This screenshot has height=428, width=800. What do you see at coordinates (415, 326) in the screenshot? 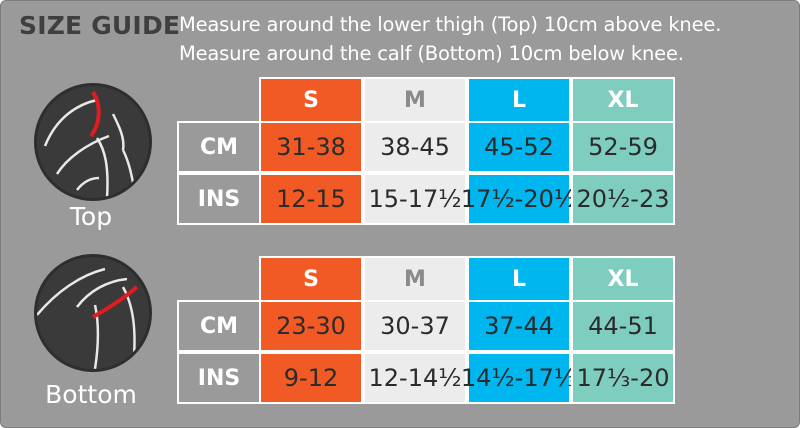
I see `value-cell: 30-37` at bounding box center [415, 326].